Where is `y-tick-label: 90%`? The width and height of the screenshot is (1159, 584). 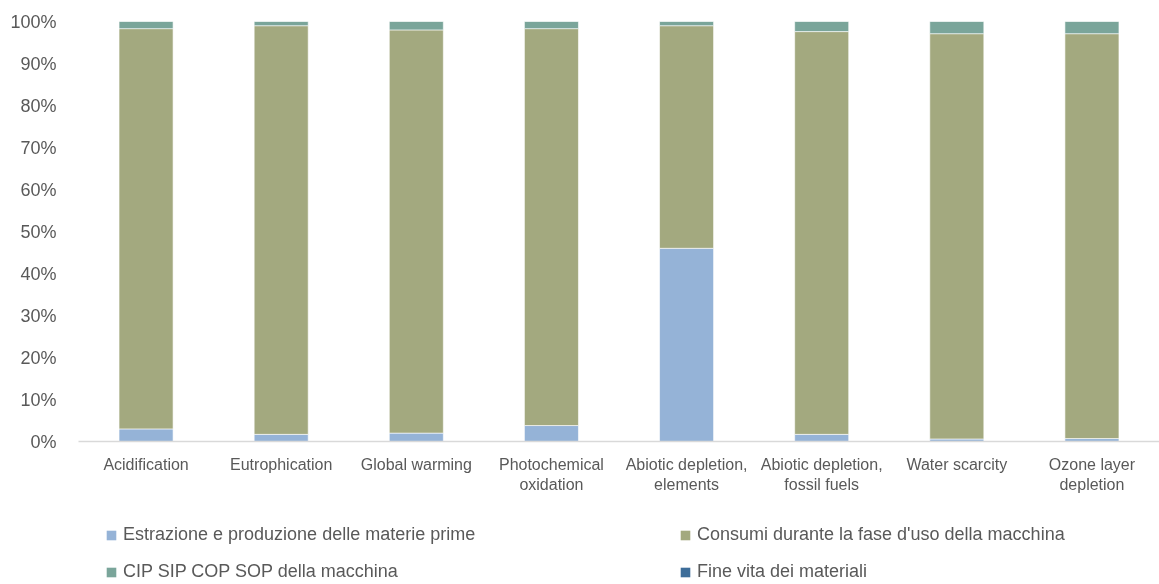
y-tick-label: 90% is located at coordinates (38, 63).